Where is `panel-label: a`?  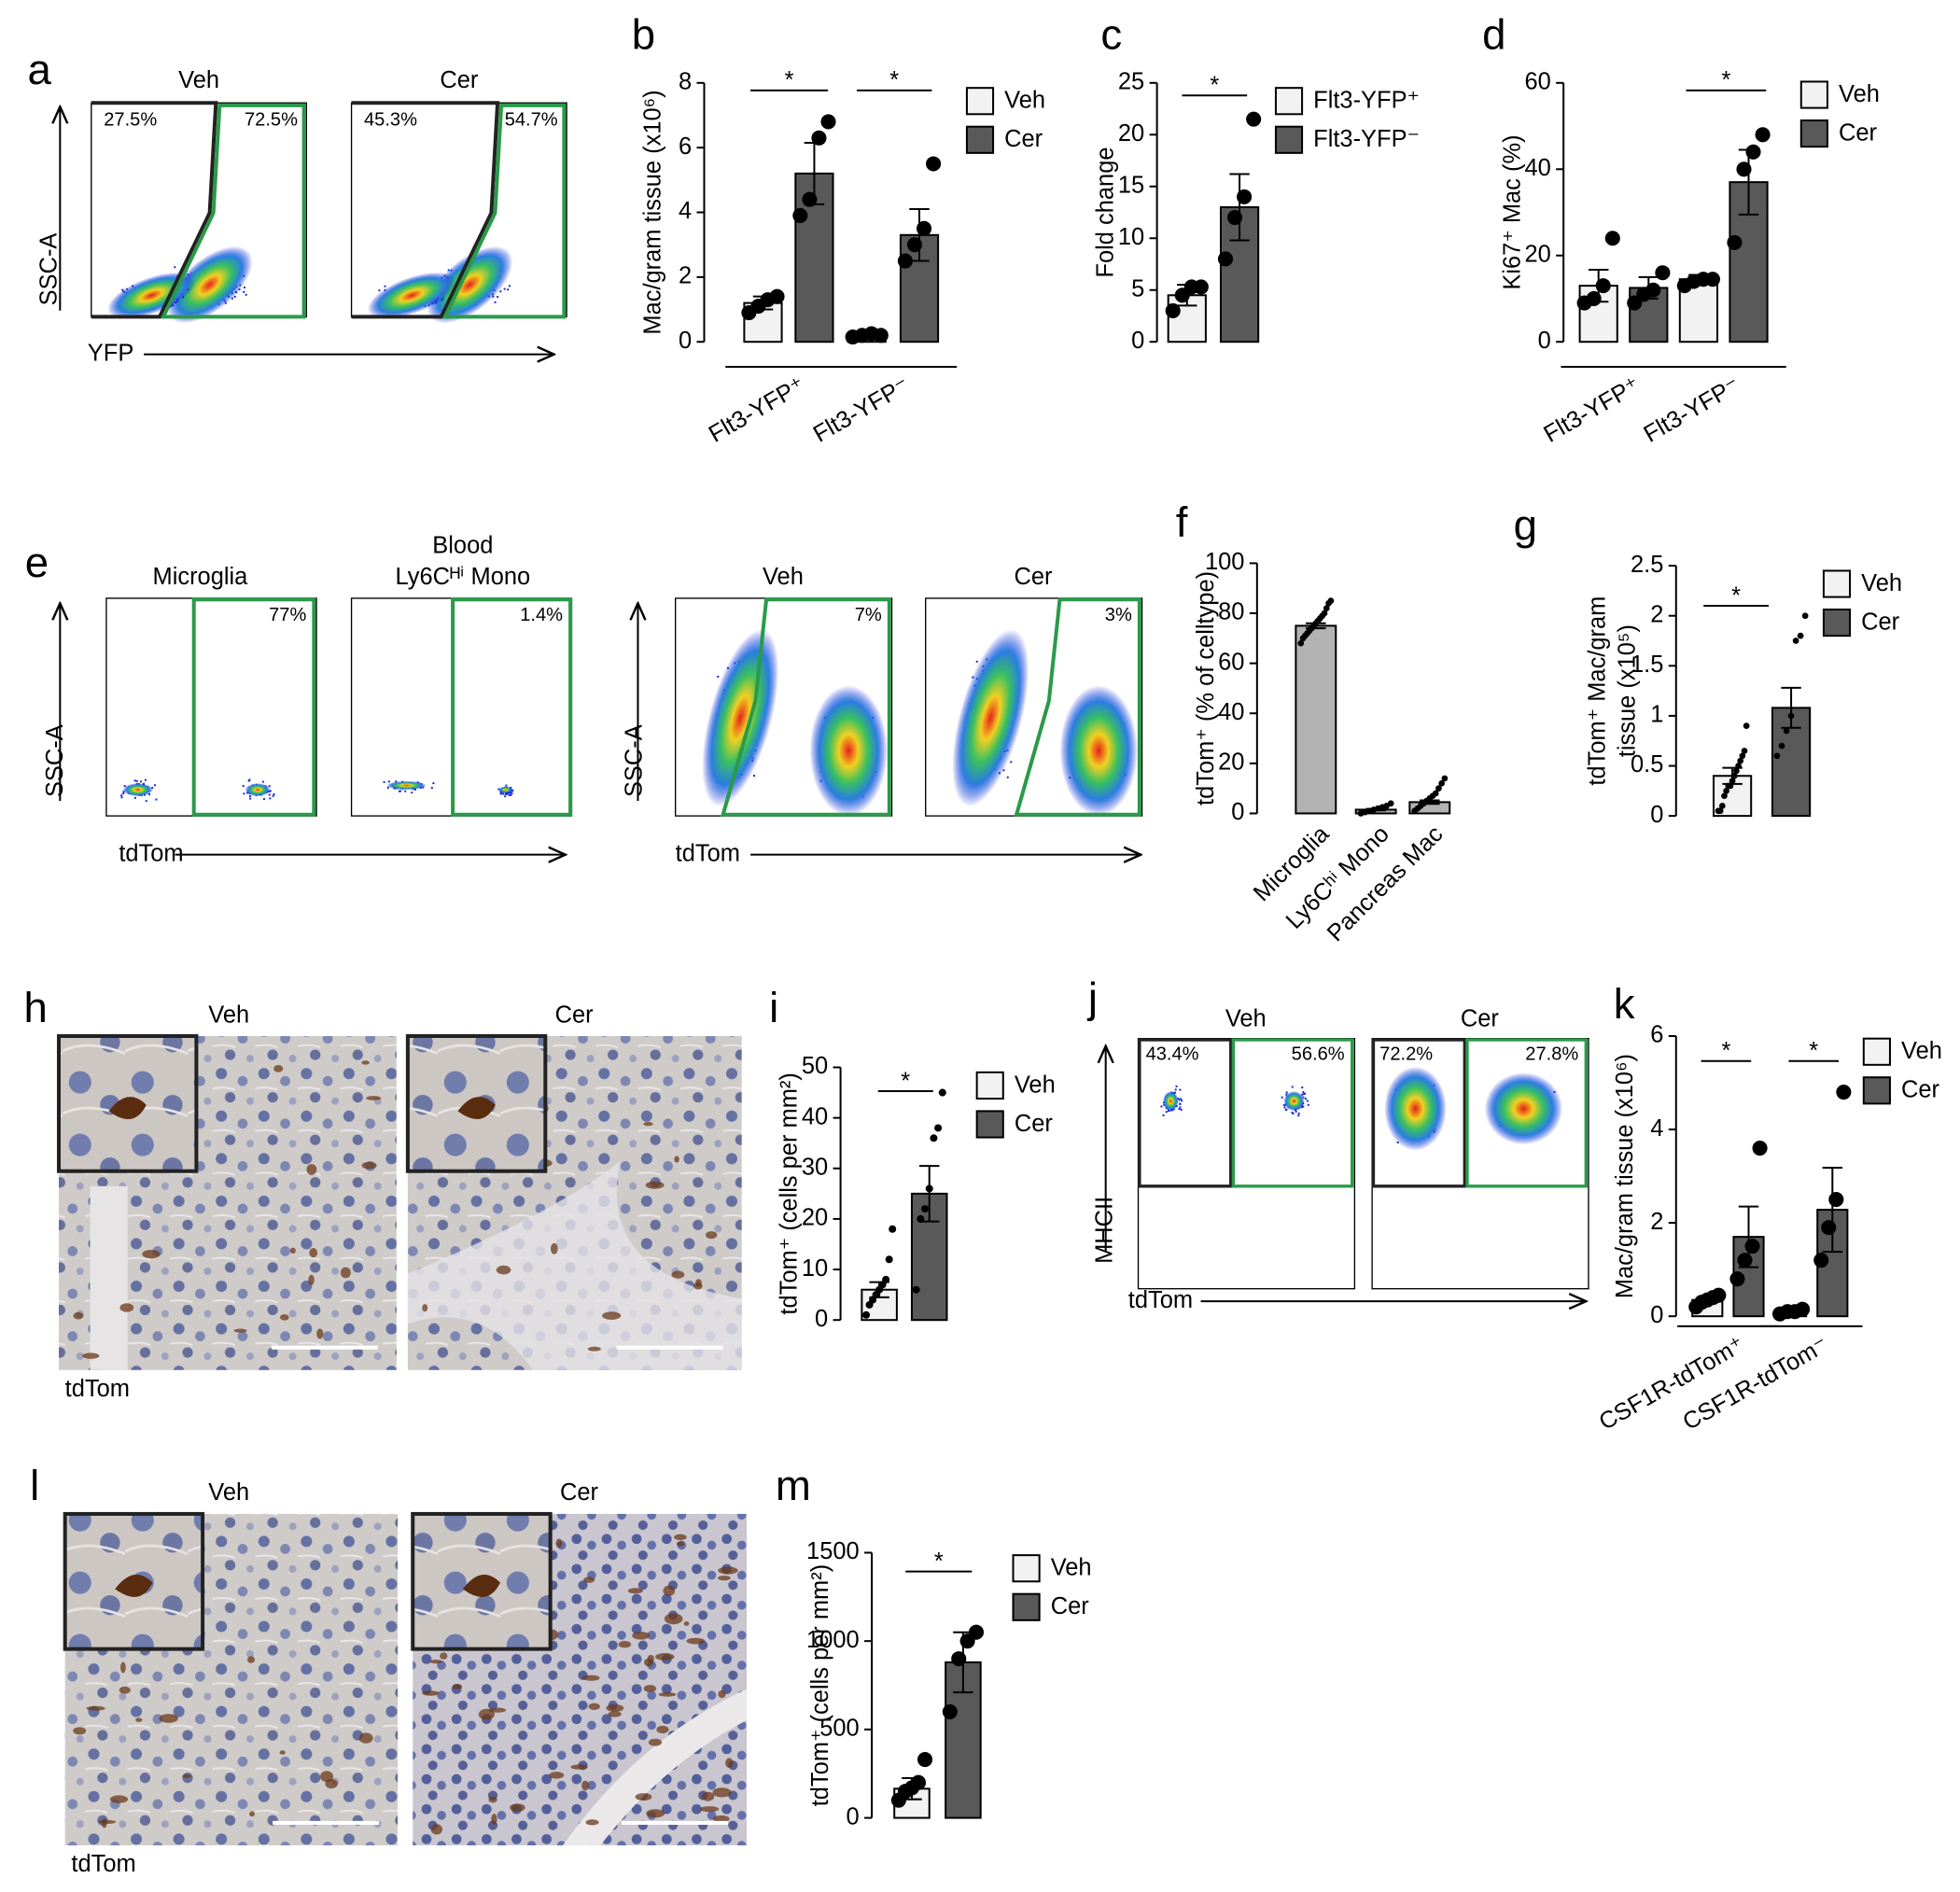 panel-label: a is located at coordinates (39, 69).